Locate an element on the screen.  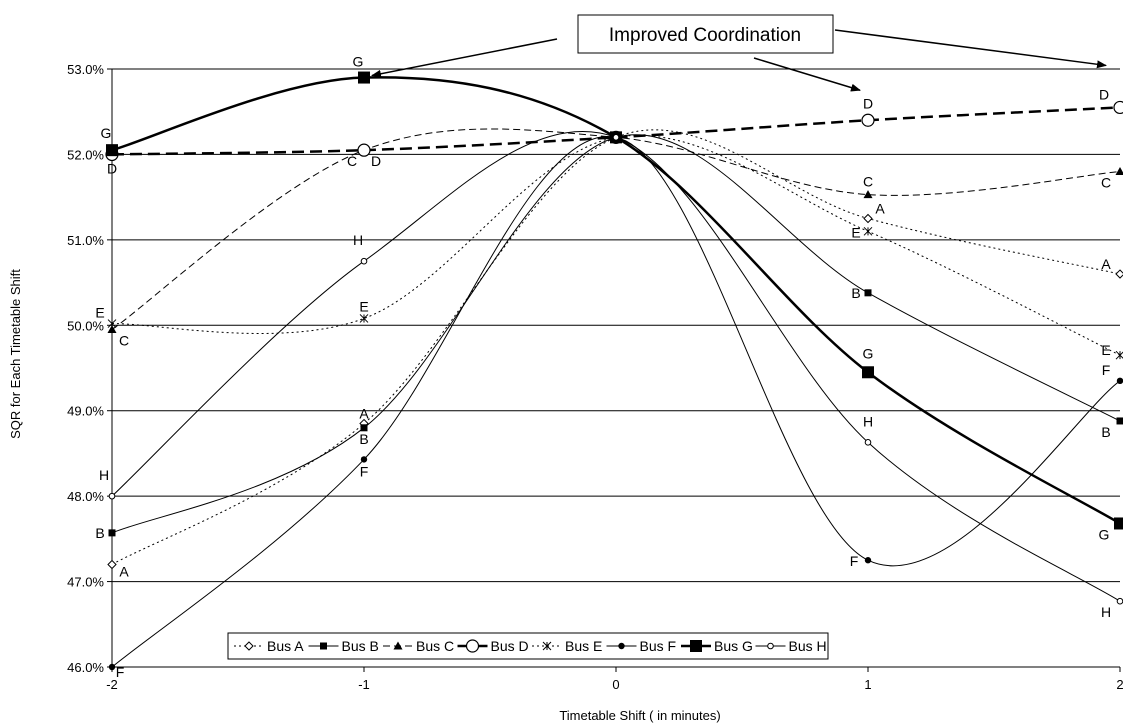
legend-item-bus-c: Bus C is located at coordinates (418, 646).